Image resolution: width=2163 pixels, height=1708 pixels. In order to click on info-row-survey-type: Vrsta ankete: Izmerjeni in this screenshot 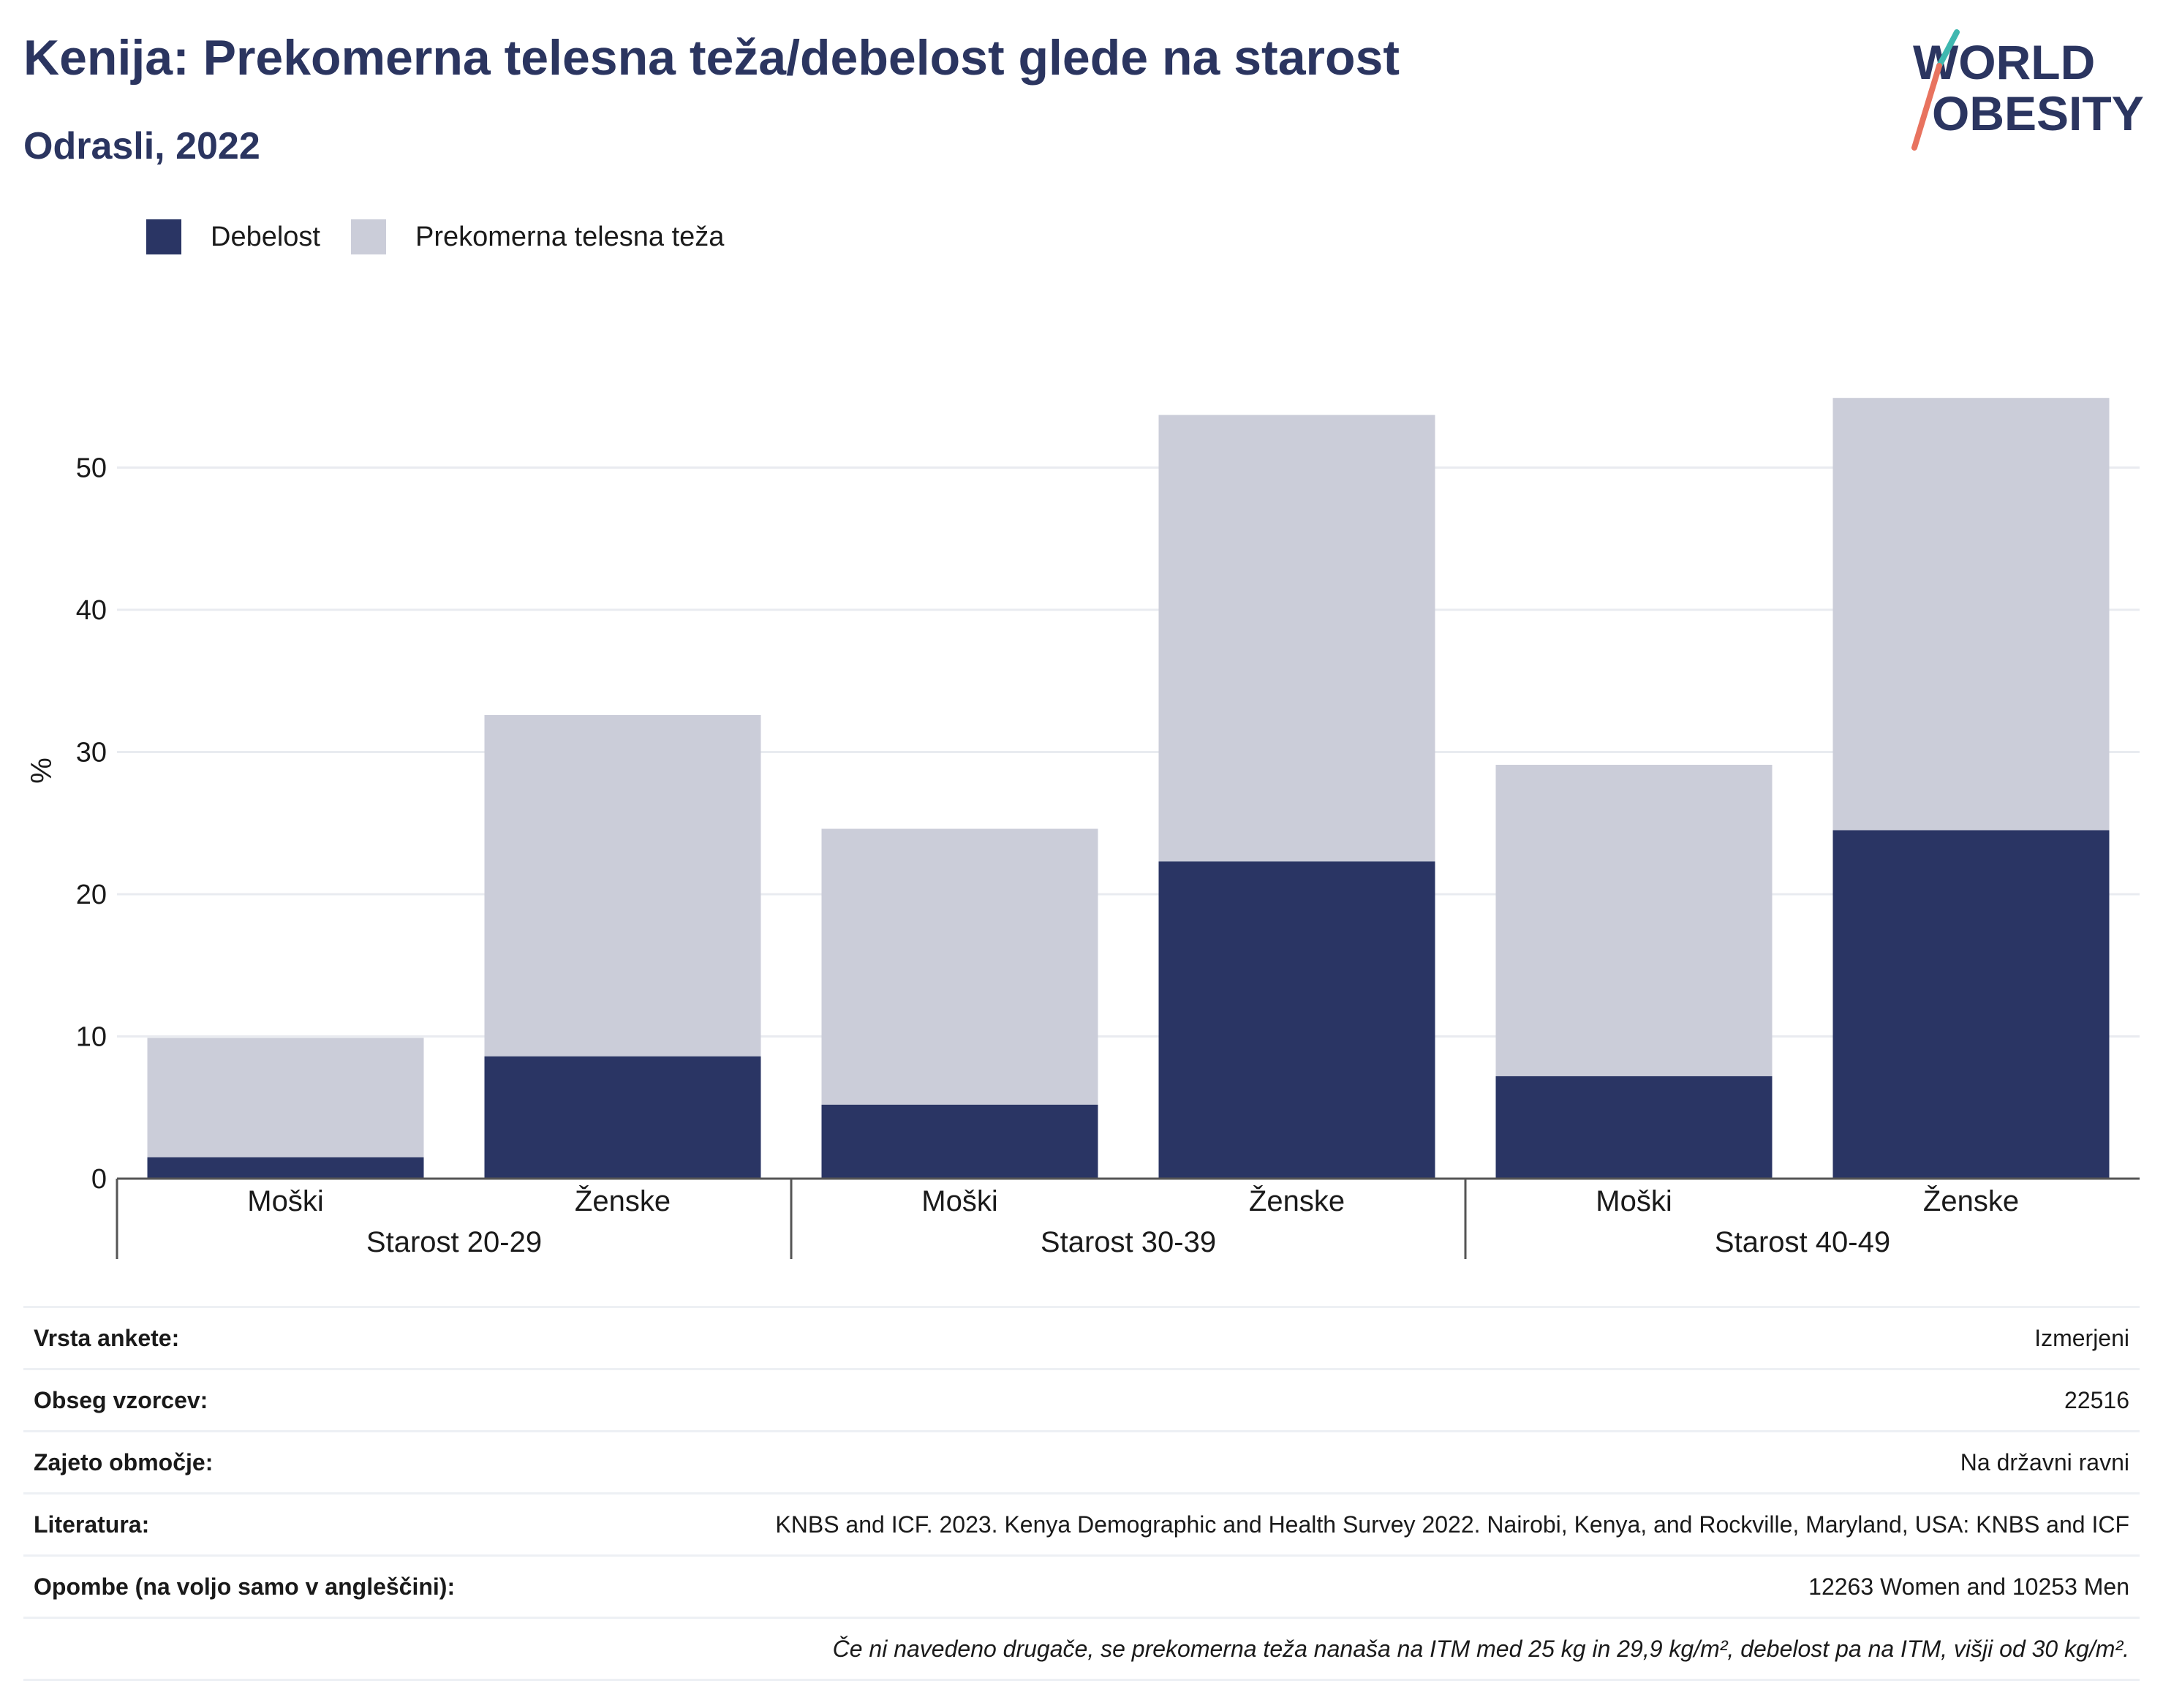, I will do `click(1081, 1337)`.